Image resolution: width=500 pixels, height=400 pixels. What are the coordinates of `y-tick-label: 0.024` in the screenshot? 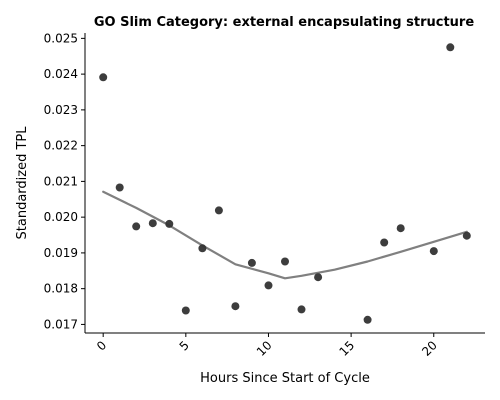 It's located at (61, 74).